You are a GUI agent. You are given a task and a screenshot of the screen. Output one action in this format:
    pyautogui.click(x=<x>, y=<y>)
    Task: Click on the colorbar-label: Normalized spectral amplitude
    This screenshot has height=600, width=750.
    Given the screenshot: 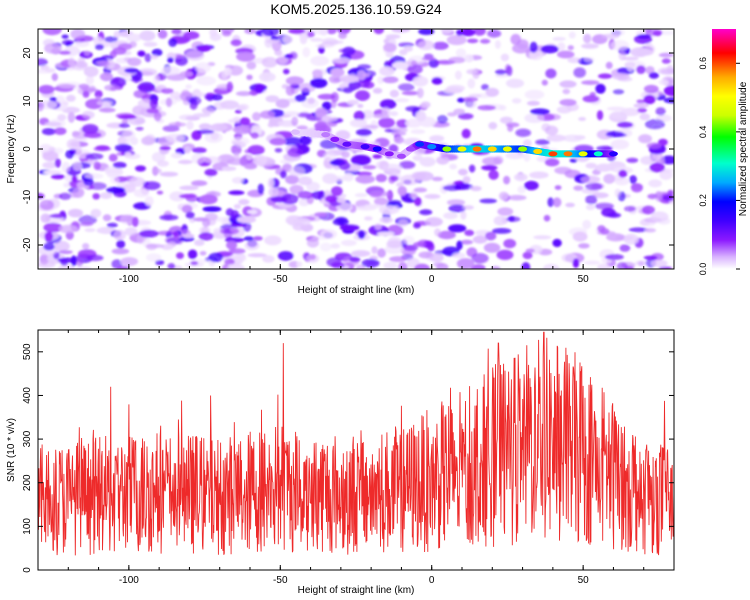 What is the action you would take?
    pyautogui.click(x=743, y=148)
    